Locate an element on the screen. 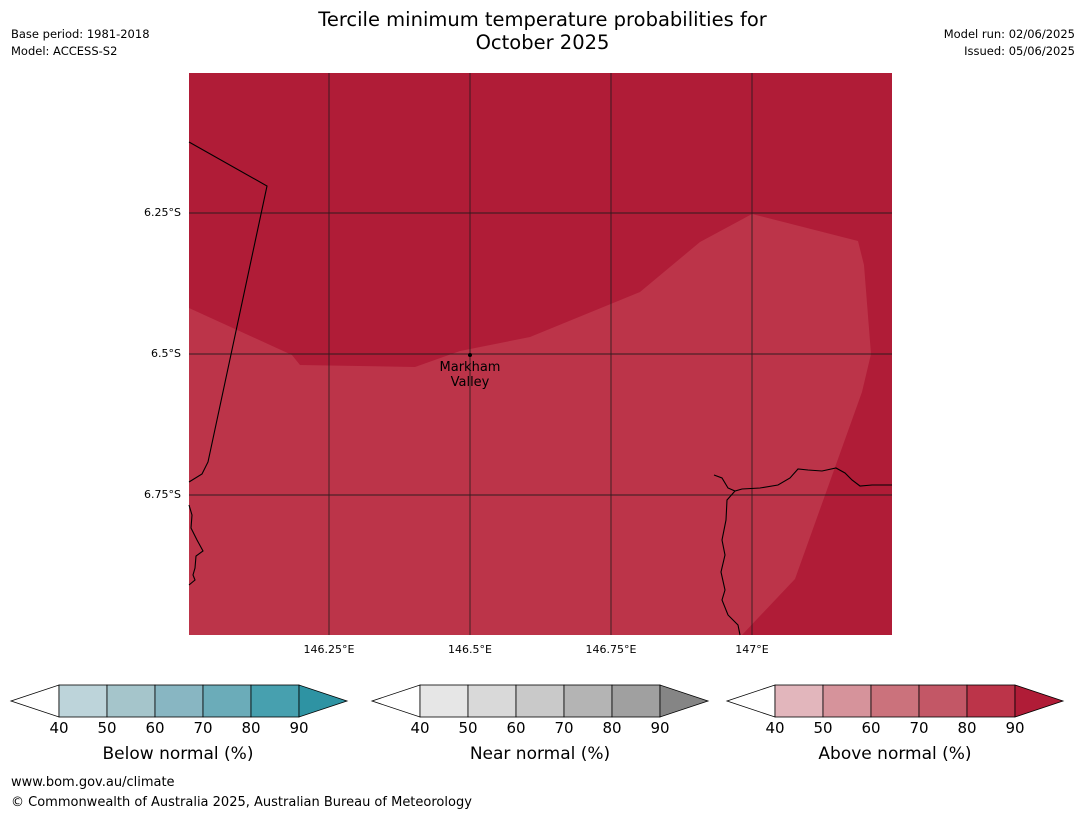  latitude-label: 6.5°S is located at coordinates (166, 353).